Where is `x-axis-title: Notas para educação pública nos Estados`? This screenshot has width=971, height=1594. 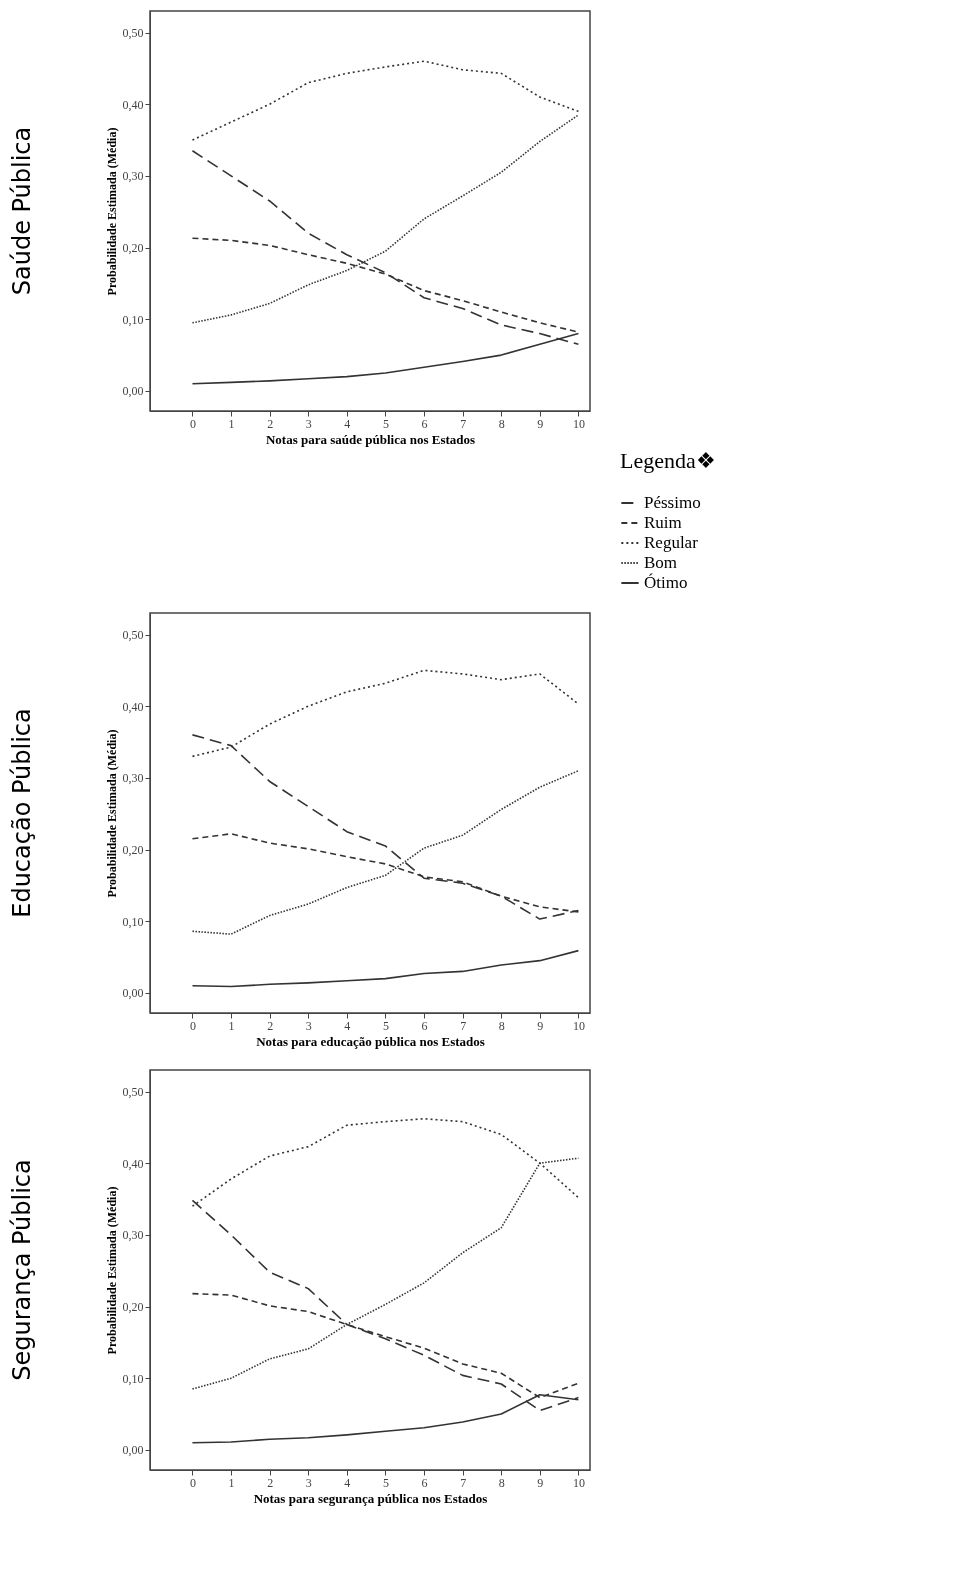
x-axis-title: Notas para educação pública nos Estados is located at coordinates (370, 1041).